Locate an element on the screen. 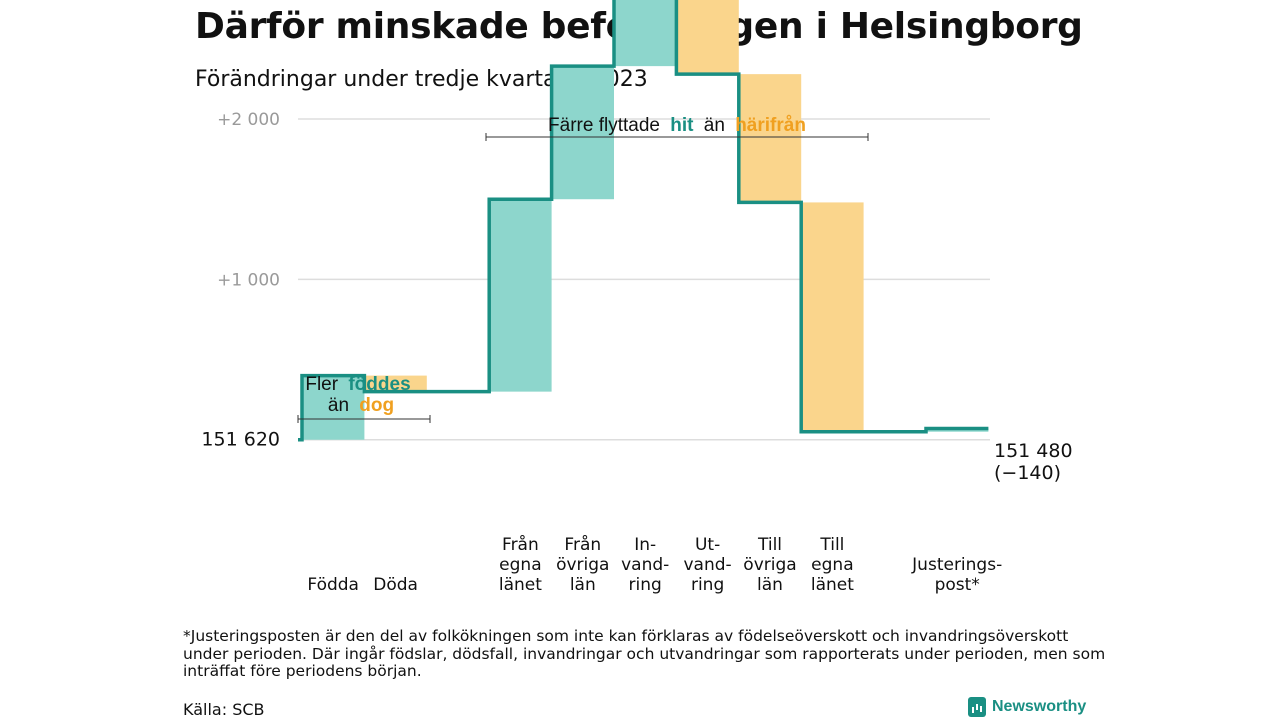 This screenshot has width=1280, height=720. bar-frånegnalänet is located at coordinates (520, 295).